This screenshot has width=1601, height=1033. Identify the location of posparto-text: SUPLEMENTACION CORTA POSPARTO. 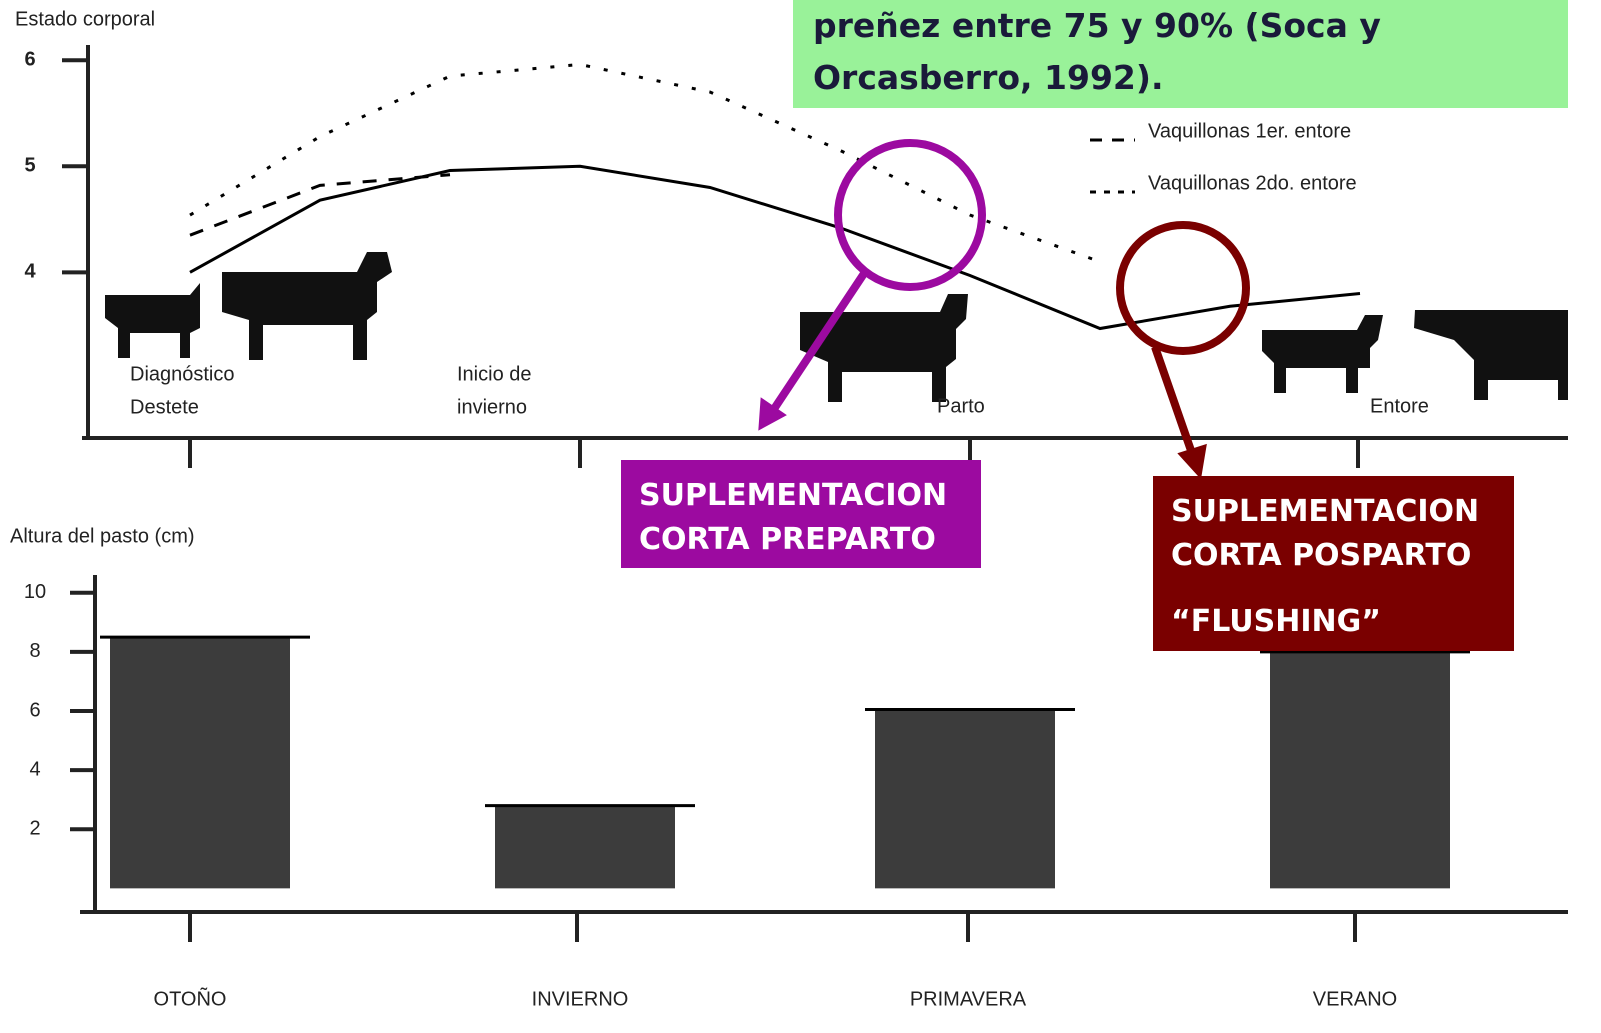
(1325, 533).